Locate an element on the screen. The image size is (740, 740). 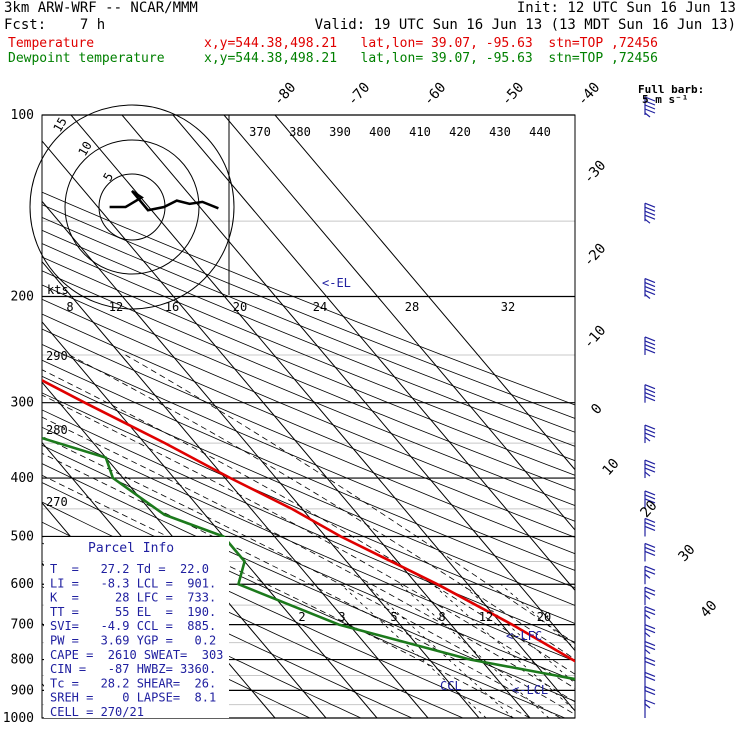
theta-label: 410 is located at coordinates (420, 132).